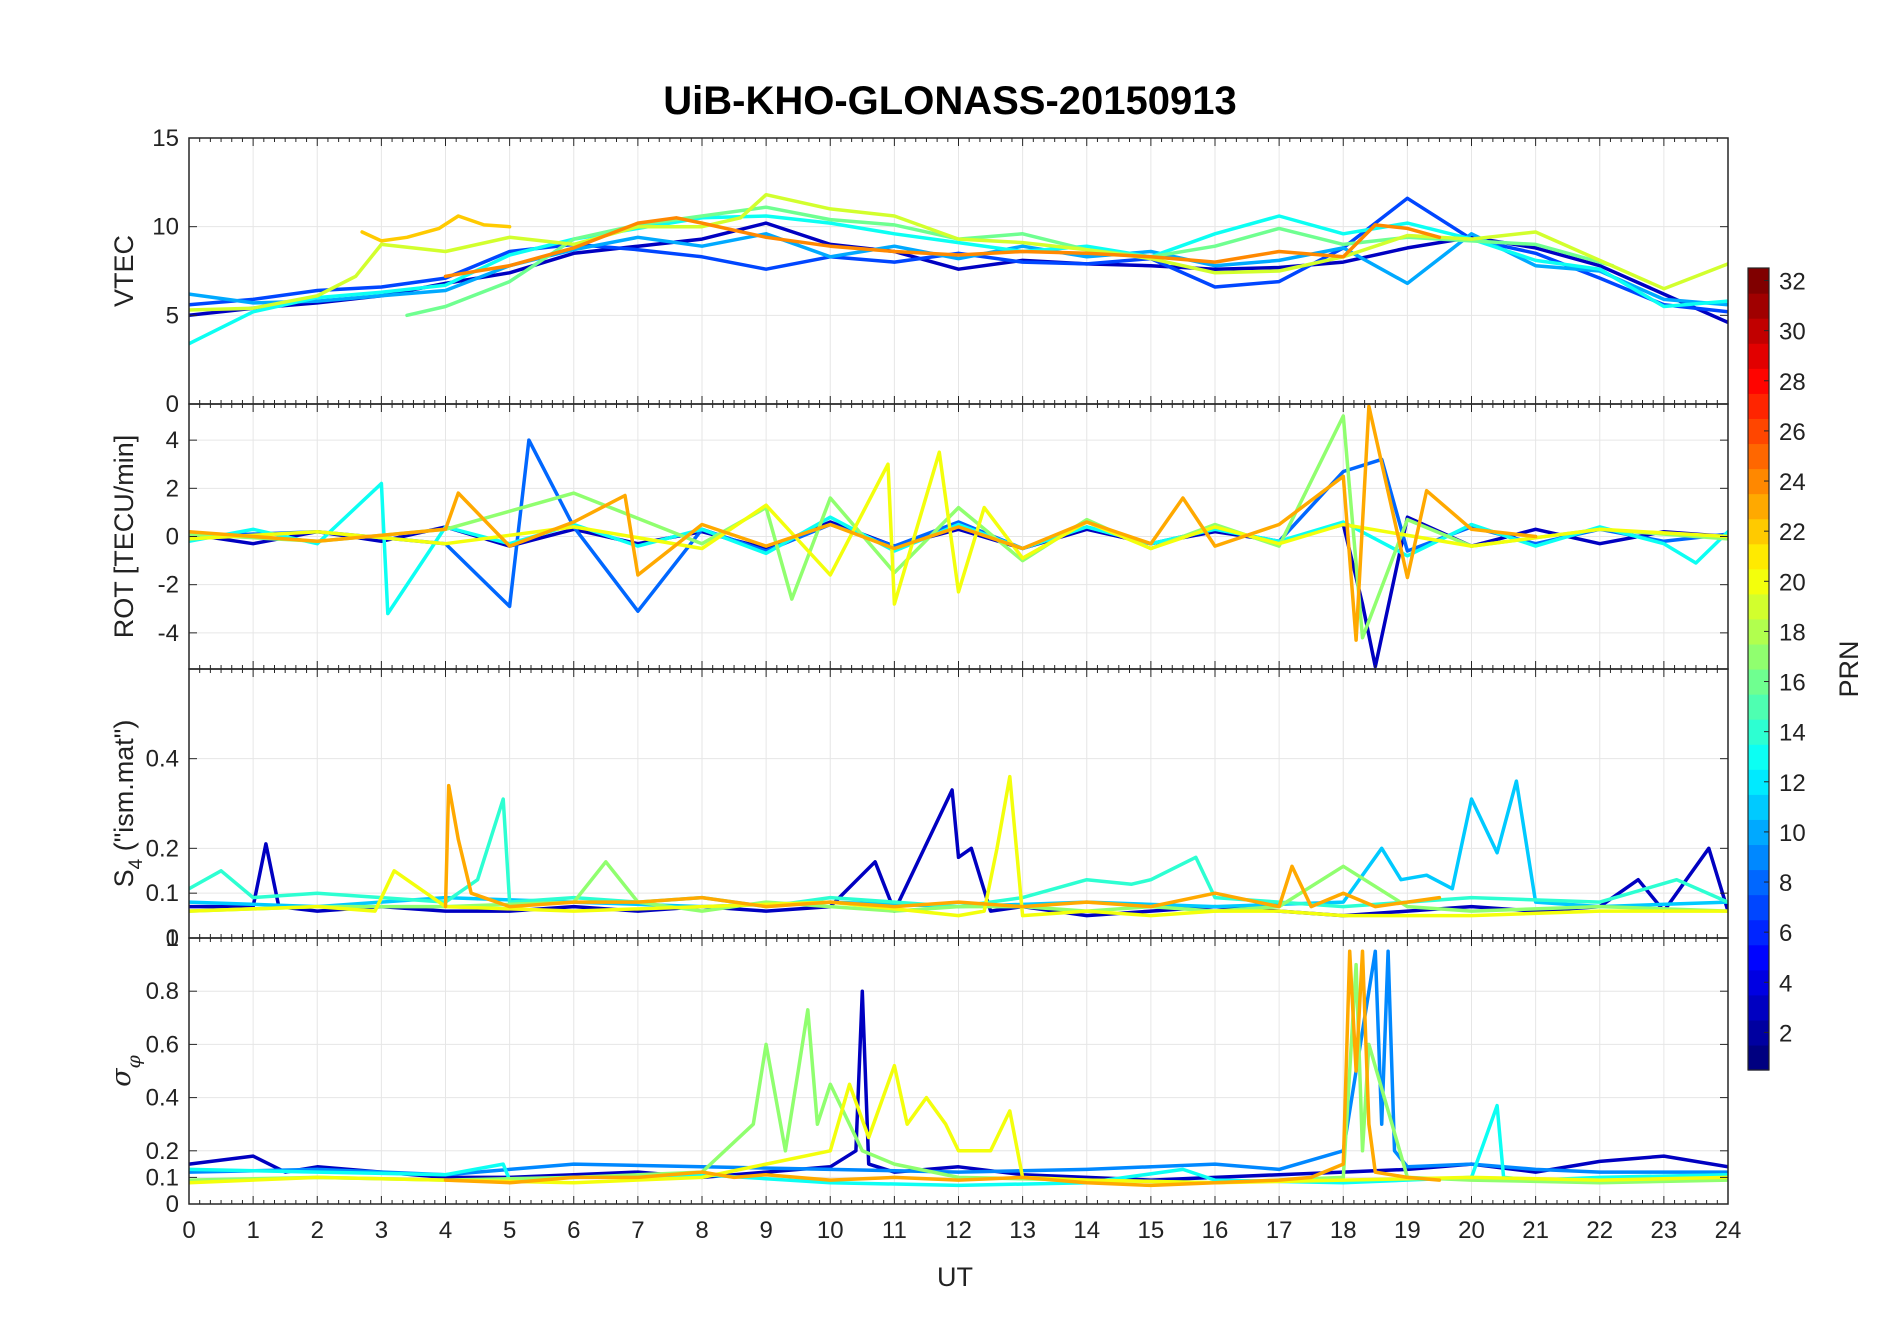  I want to click on colorbar-tick-label: 2, so click(1785, 1033).